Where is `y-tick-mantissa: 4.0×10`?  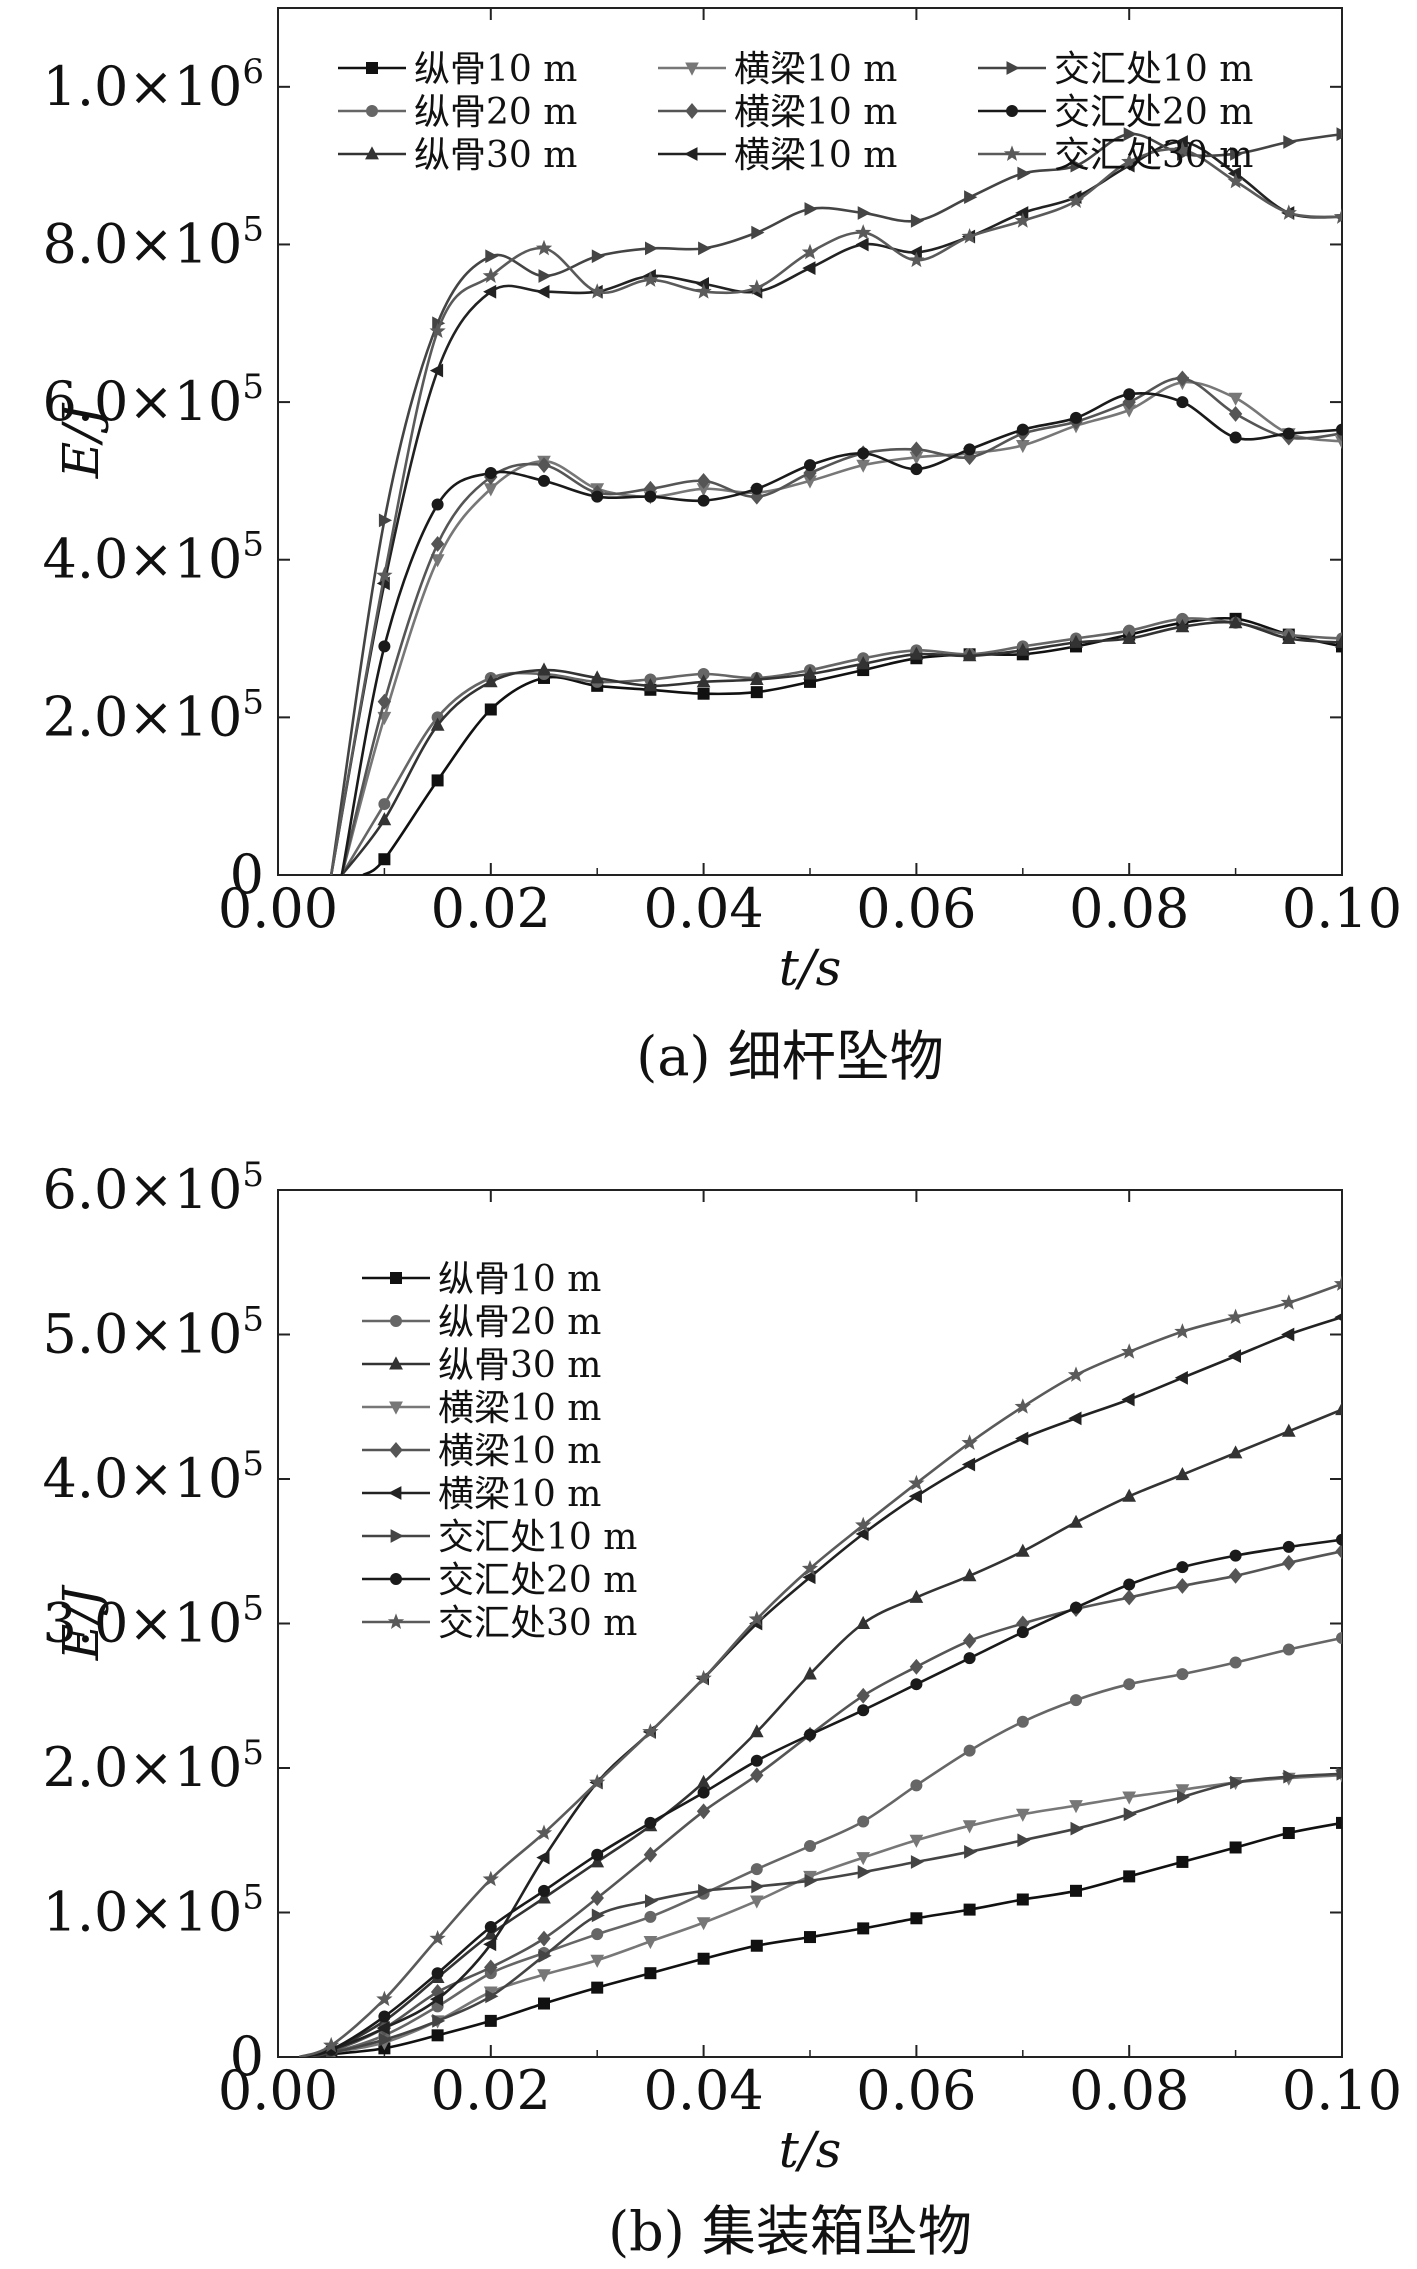 y-tick-mantissa: 4.0×10 is located at coordinates (143, 1478).